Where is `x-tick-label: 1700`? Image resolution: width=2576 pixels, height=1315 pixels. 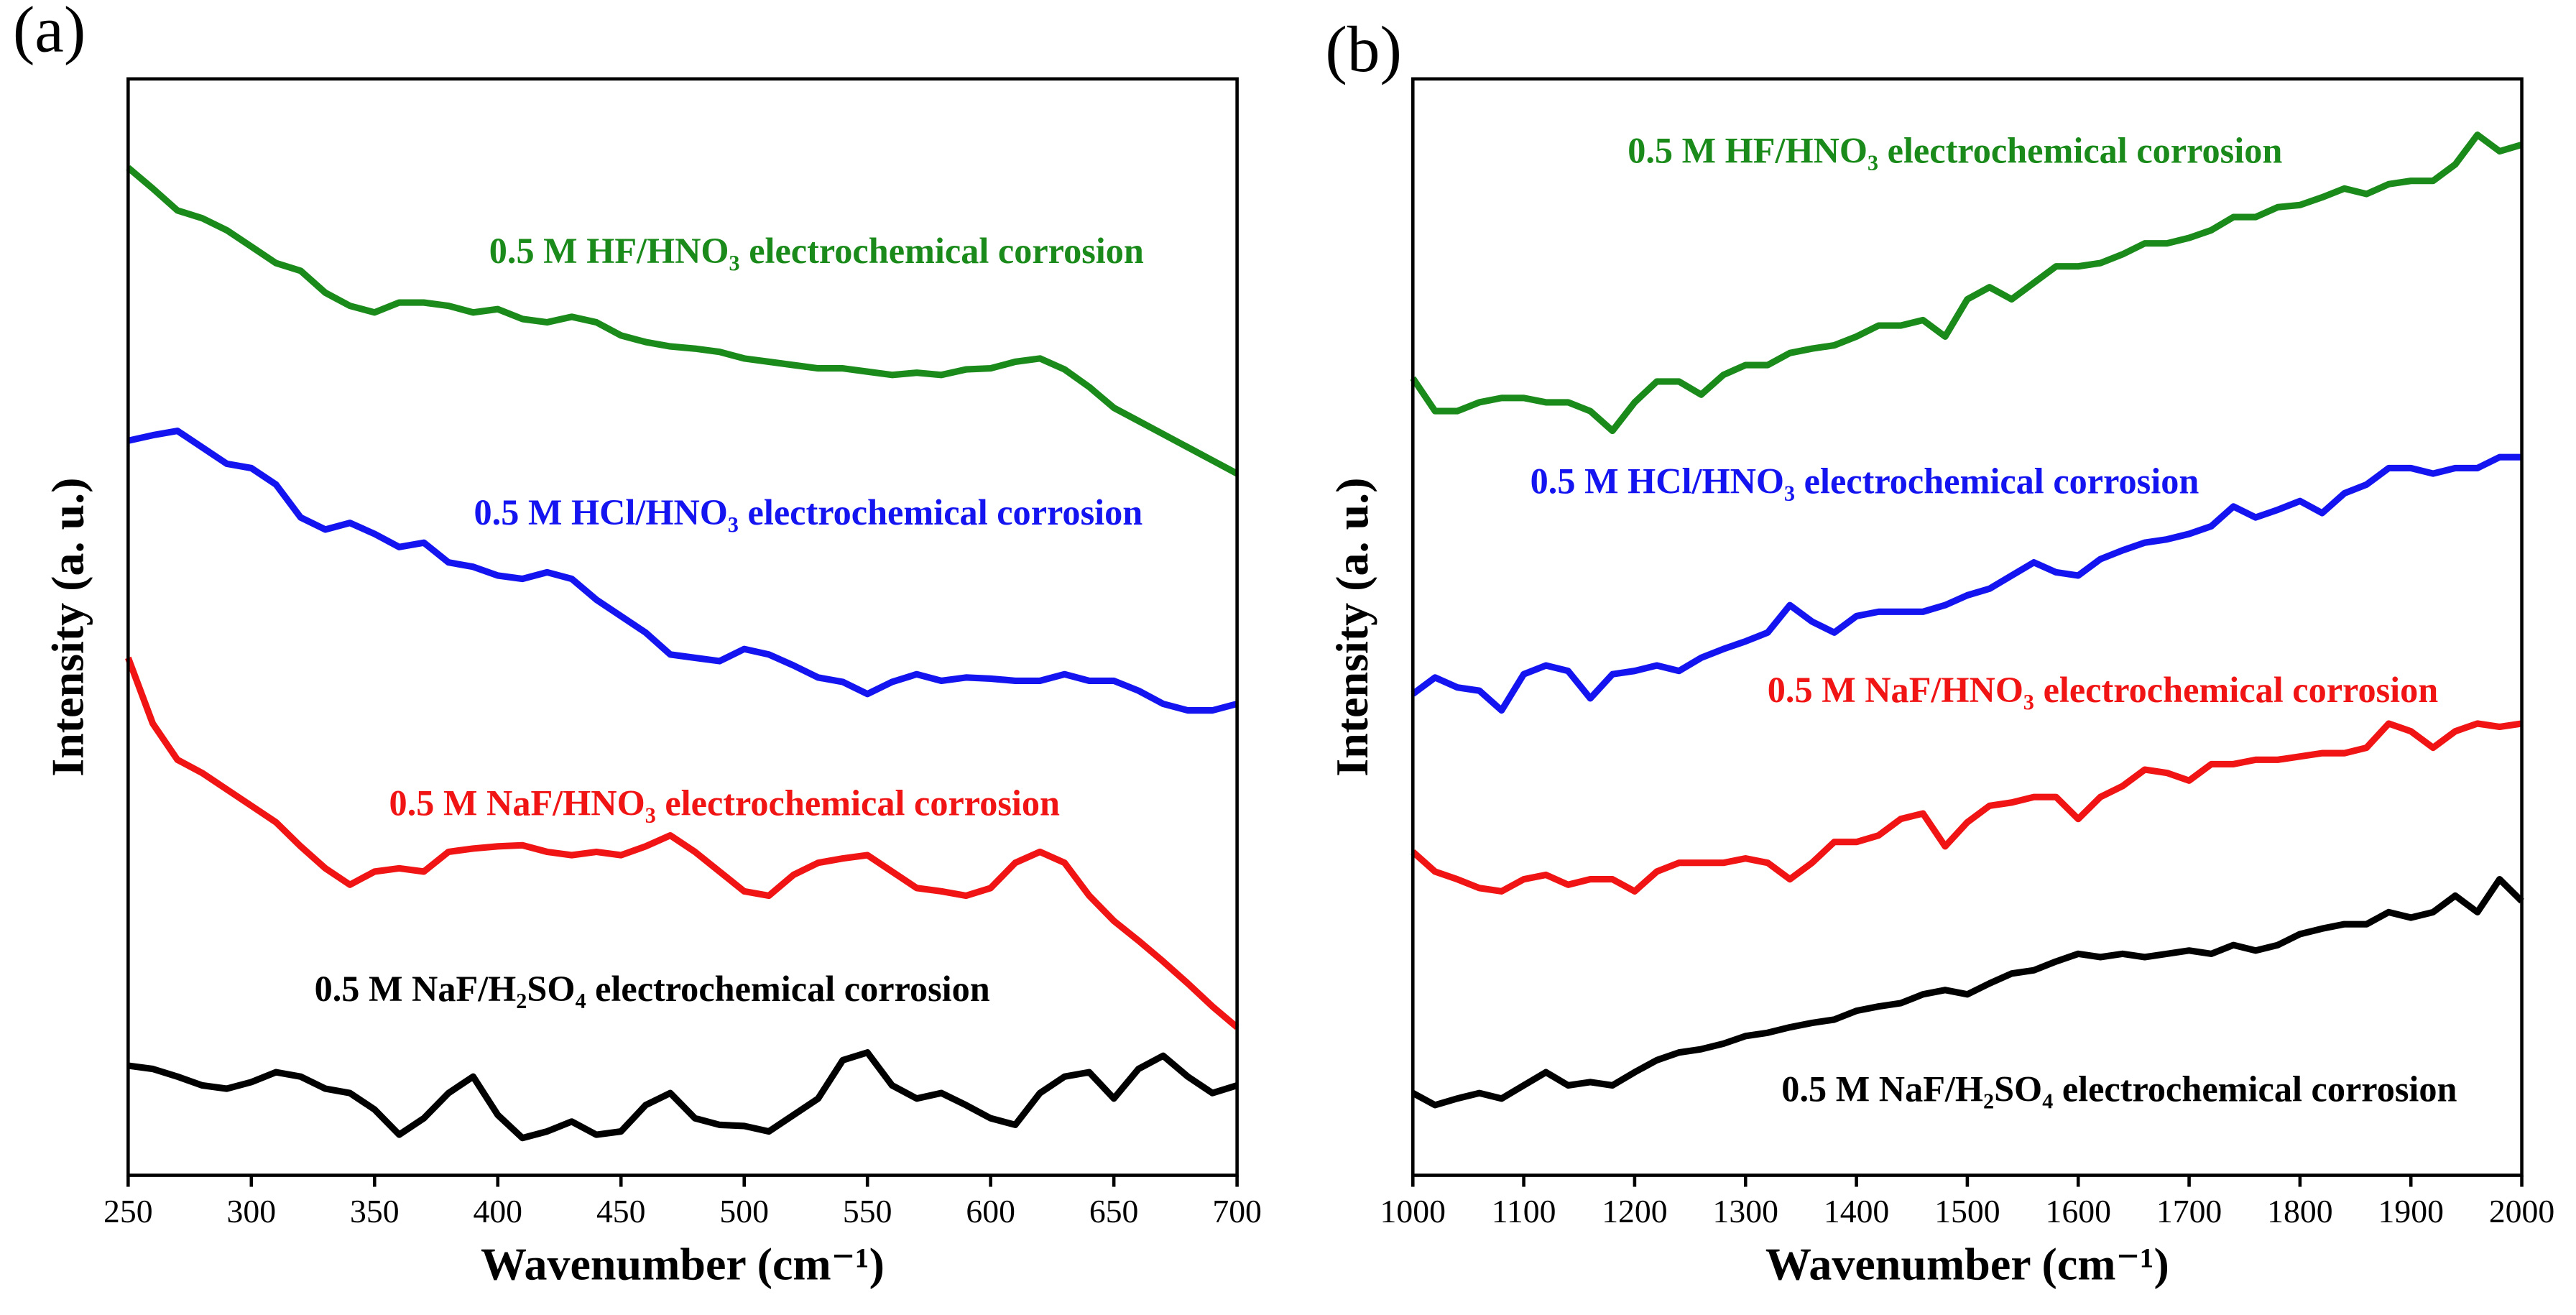 x-tick-label: 1700 is located at coordinates (2189, 1211).